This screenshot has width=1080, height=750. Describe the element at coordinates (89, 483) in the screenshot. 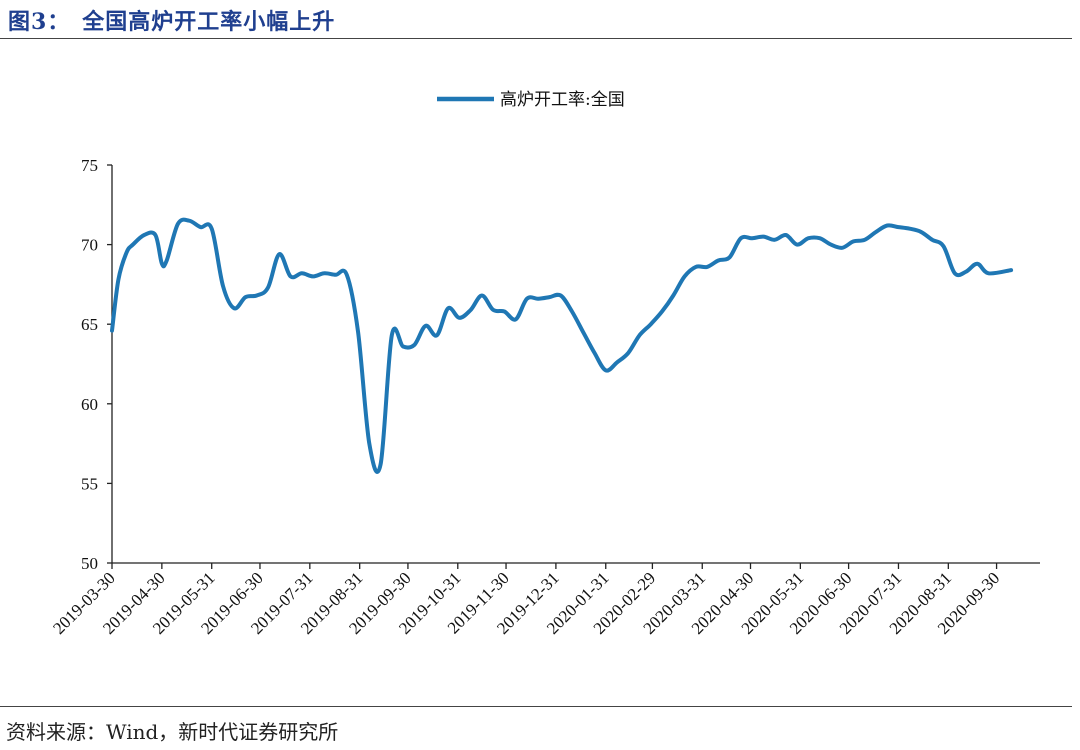

I see `y-tick-label: 55` at that location.